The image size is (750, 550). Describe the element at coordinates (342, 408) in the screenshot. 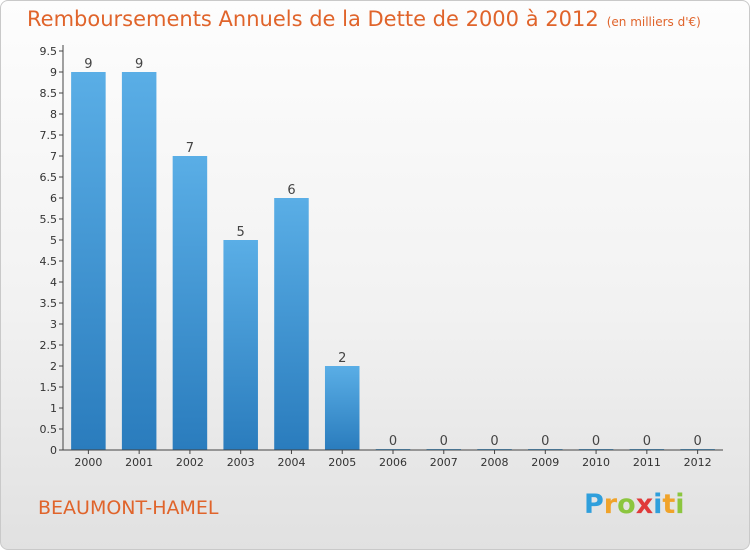

I see `bar-2005` at that location.